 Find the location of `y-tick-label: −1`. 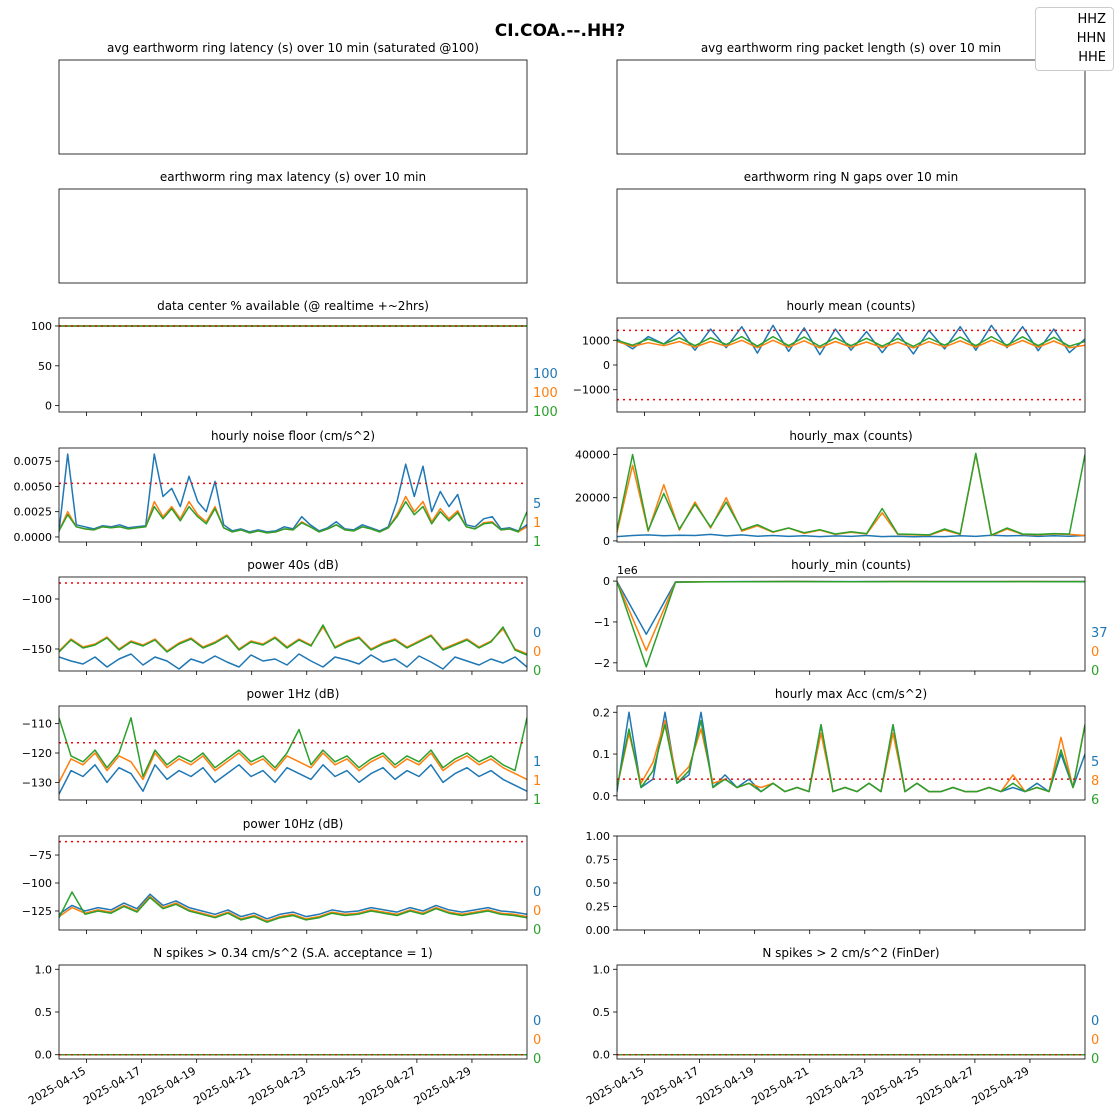

y-tick-label: −1 is located at coordinates (602, 622).